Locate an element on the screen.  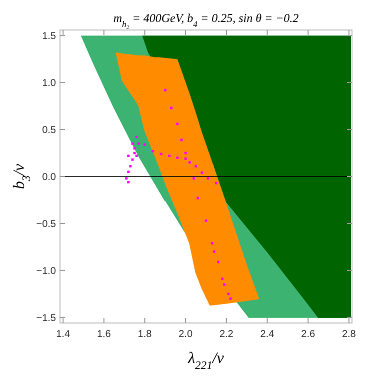
x-tick-label: 1.8 is located at coordinates (145, 334).